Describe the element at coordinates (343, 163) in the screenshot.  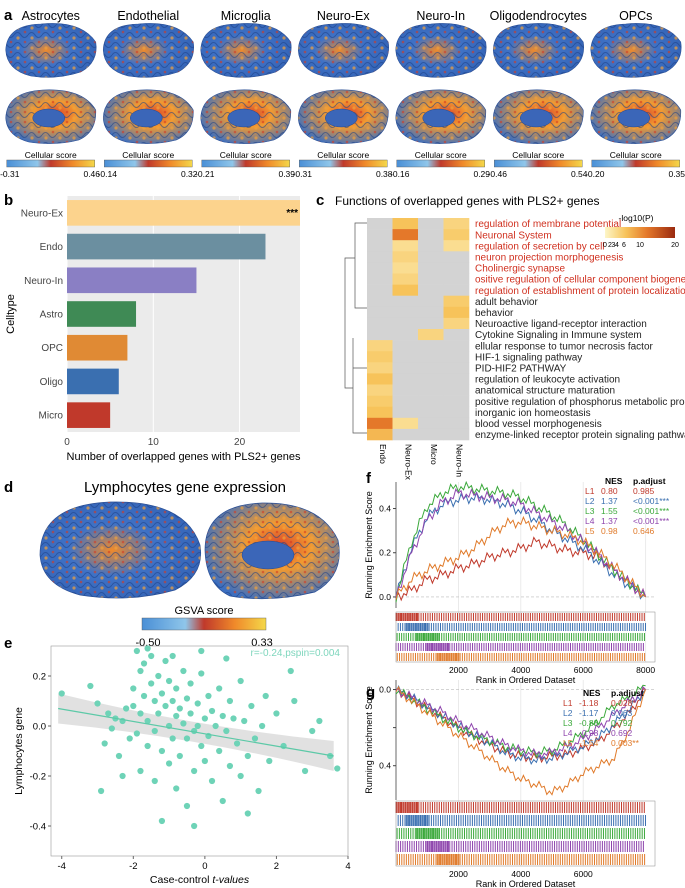
I see `colorbar` at that location.